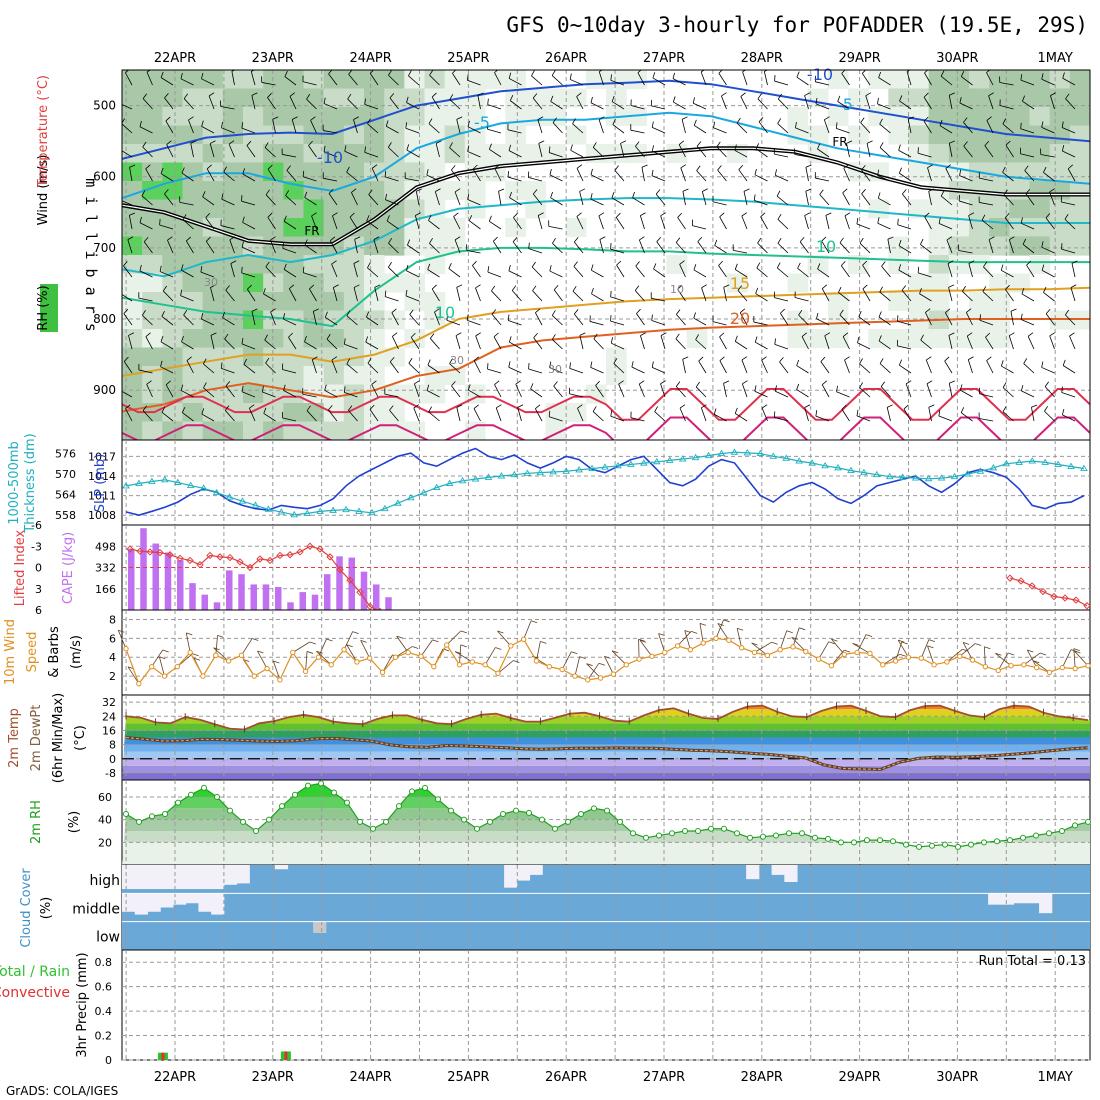 The image size is (1100, 1100). What do you see at coordinates (457, 360) in the screenshot?
I see `contour-label: 30` at bounding box center [457, 360].